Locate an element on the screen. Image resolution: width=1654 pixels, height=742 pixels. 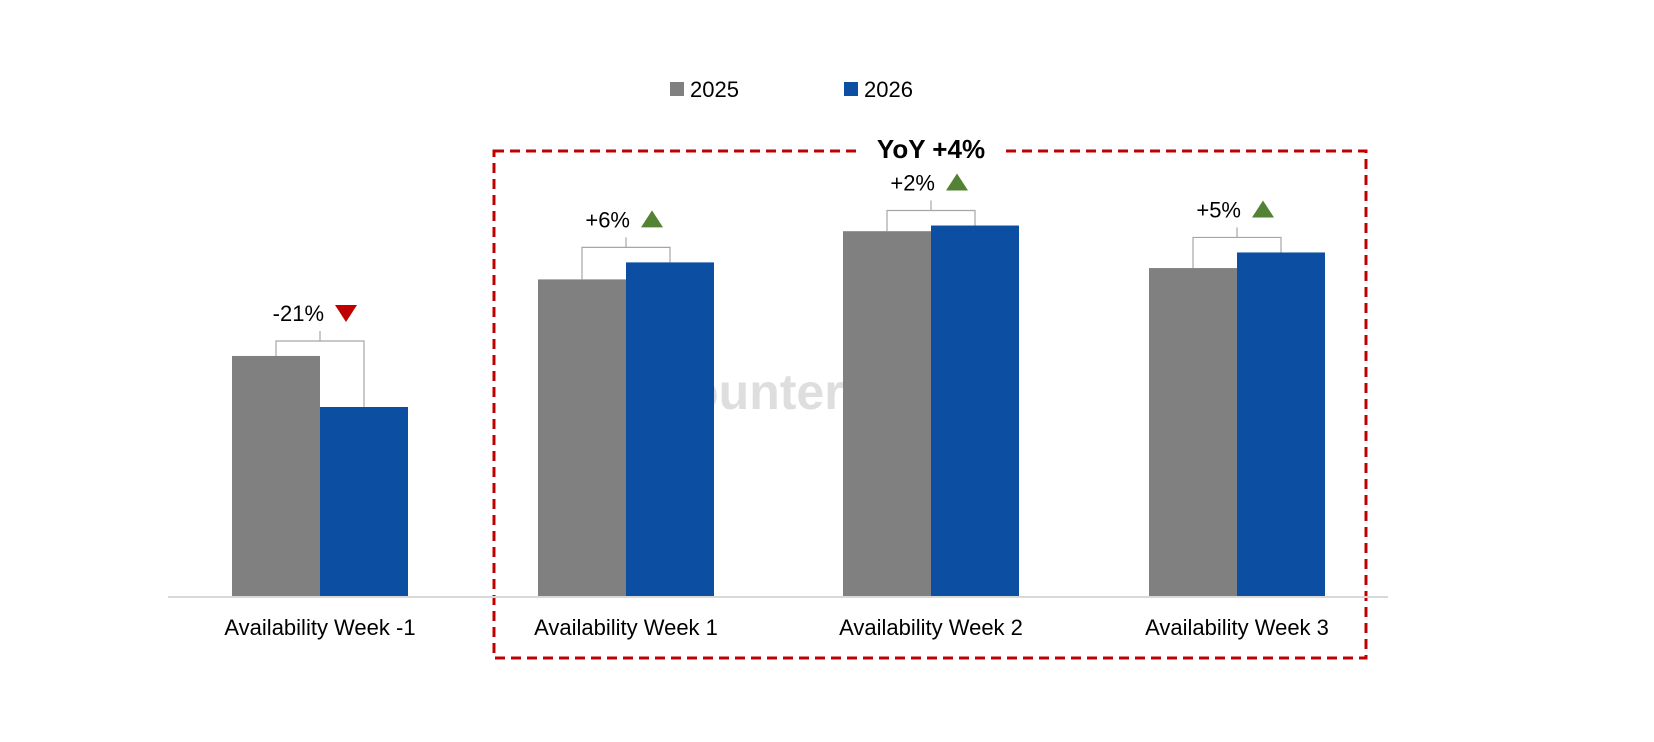
legend-label-2025: 2025 is located at coordinates (714, 89).